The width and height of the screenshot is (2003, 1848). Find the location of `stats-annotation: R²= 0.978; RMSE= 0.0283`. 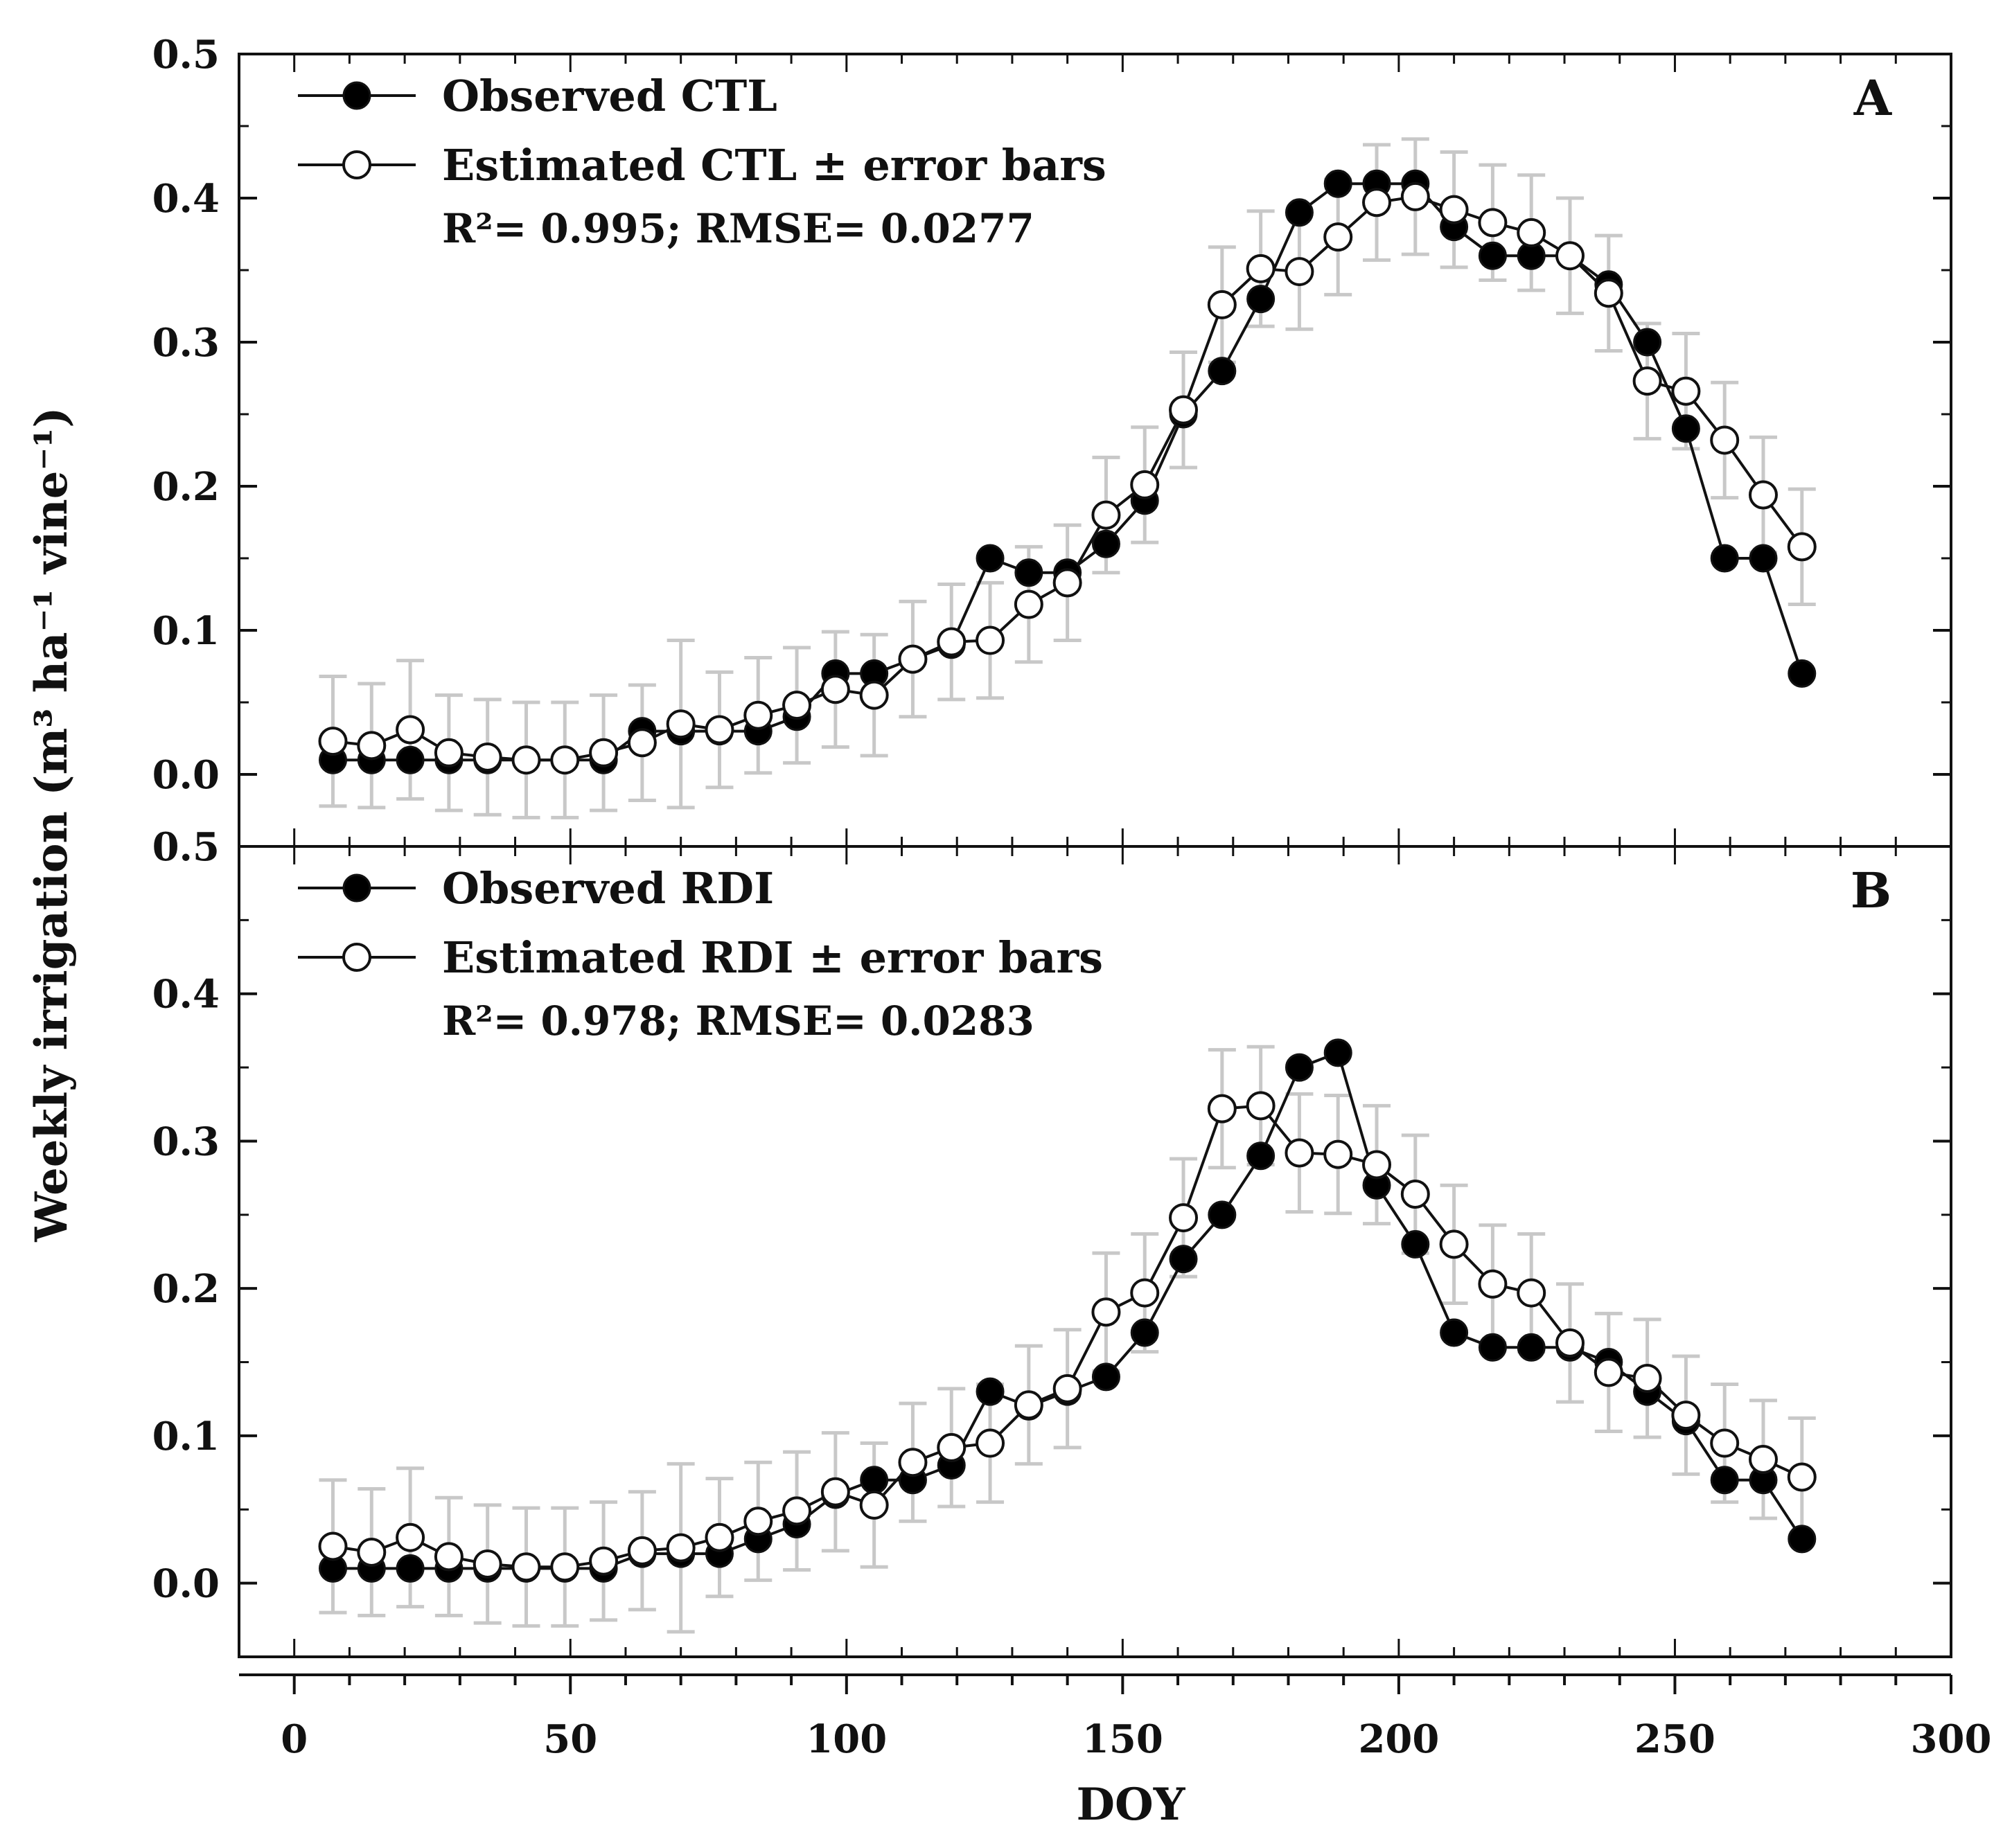

stats-annotation: R²= 0.978; RMSE= 0.0283 is located at coordinates (738, 1021).